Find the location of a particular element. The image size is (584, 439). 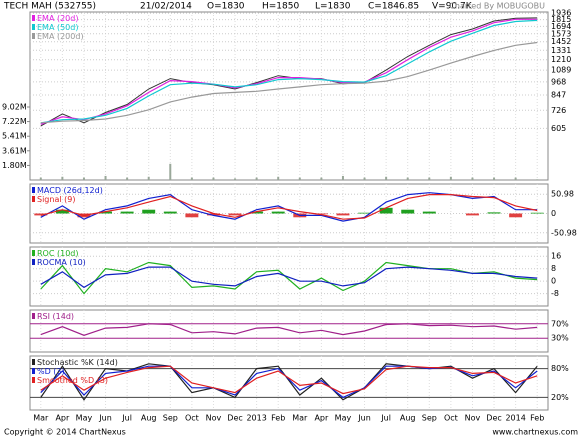

x-tick-label: Feb is located at coordinates (537, 418).